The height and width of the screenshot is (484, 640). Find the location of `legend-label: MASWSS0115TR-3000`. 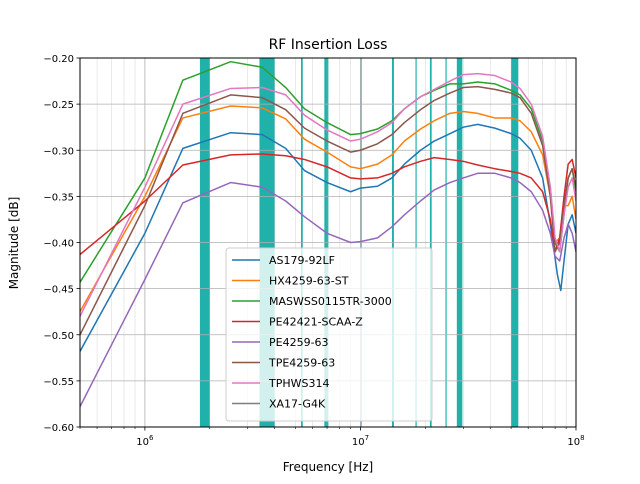

legend-label: MASWSS0115TR-3000 is located at coordinates (330, 301).